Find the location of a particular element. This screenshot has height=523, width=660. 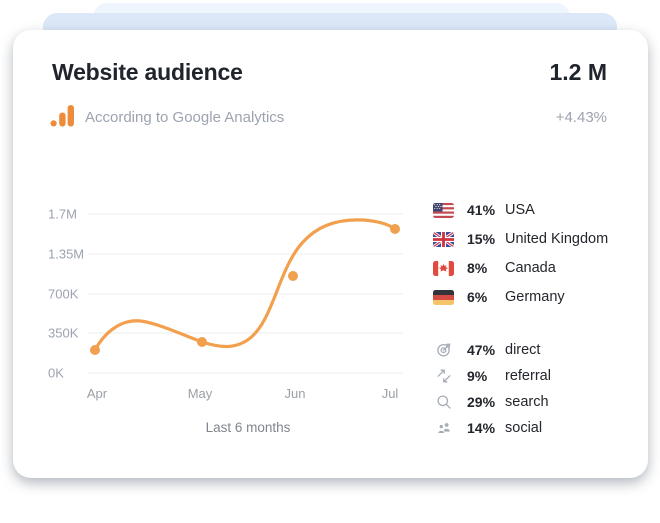

country-label: Canada is located at coordinates (530, 268).